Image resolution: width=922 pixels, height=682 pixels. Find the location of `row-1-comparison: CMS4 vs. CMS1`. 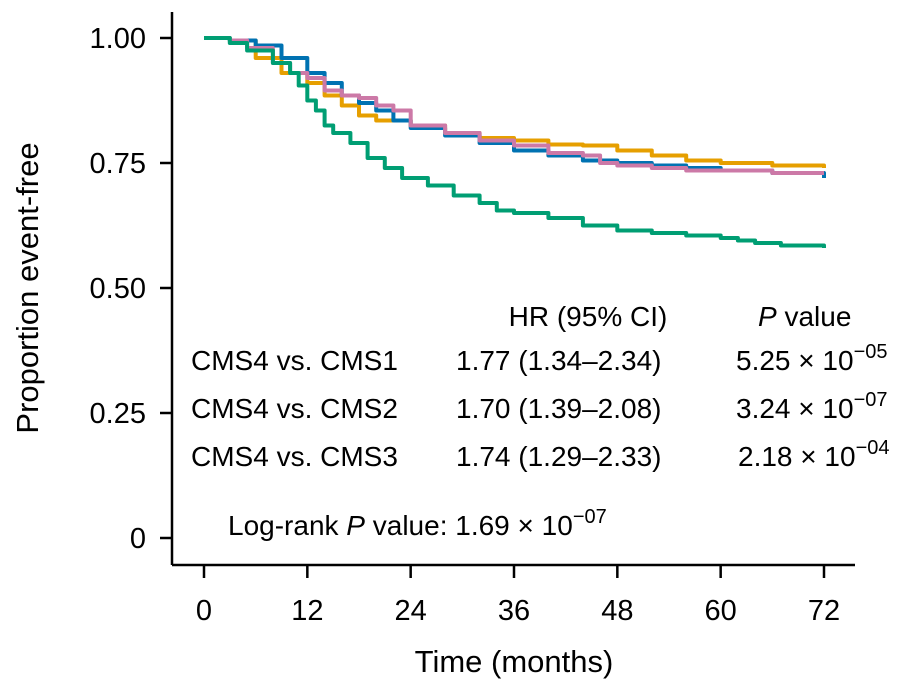

row-1-comparison: CMS4 vs. CMS1 is located at coordinates (294, 360).